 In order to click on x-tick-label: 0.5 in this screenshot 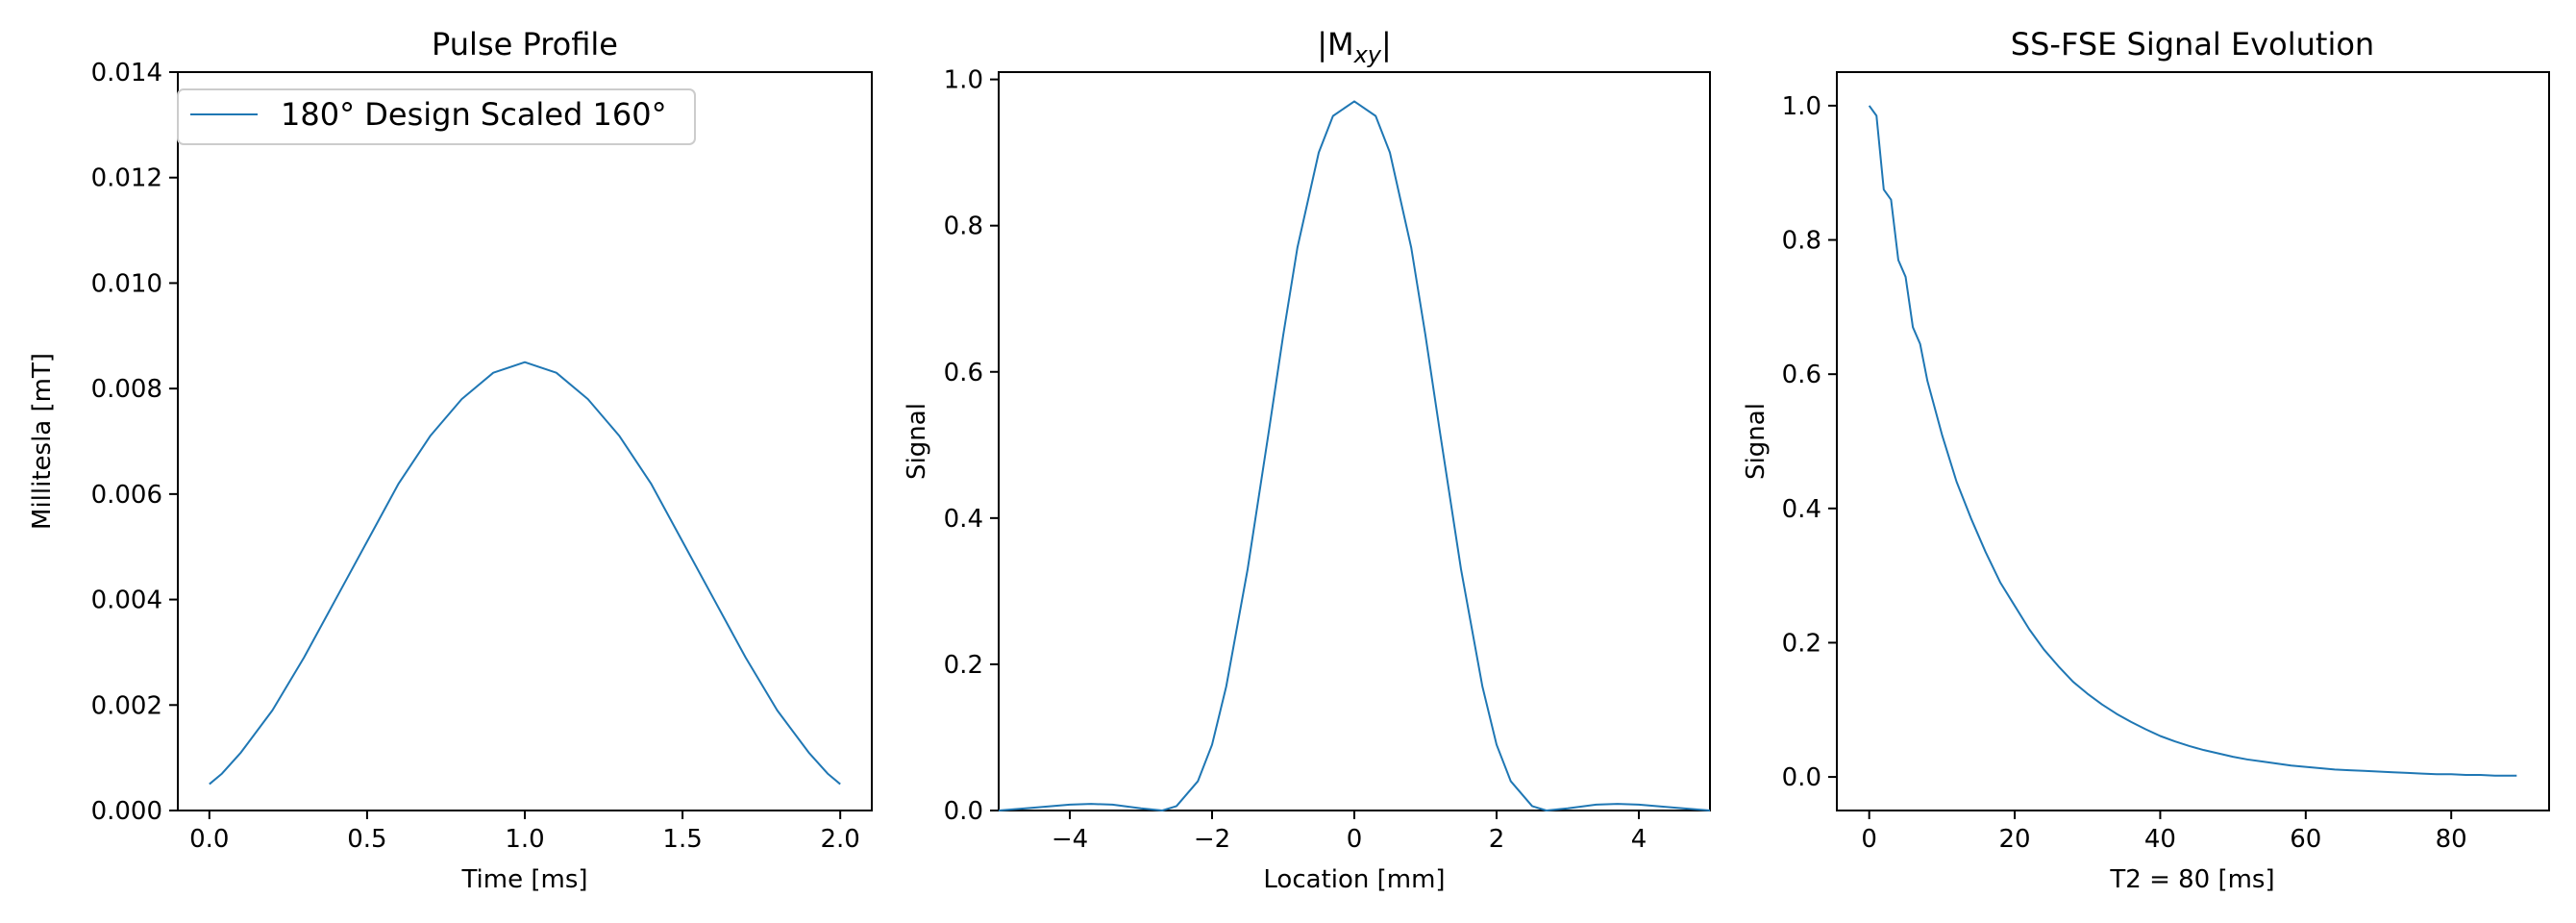, I will do `click(367, 839)`.